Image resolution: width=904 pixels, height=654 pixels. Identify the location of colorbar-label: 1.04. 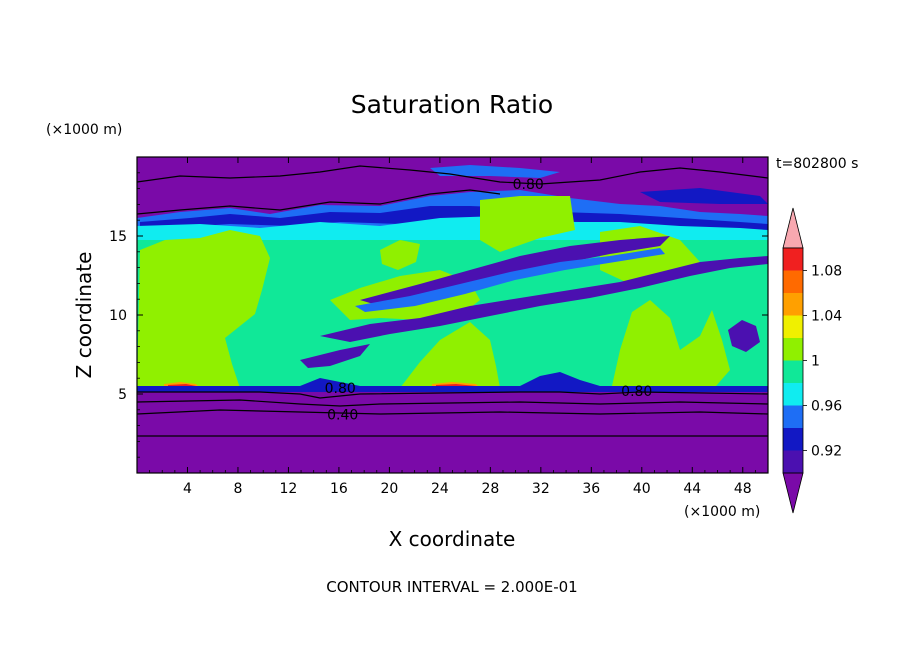
(826, 317).